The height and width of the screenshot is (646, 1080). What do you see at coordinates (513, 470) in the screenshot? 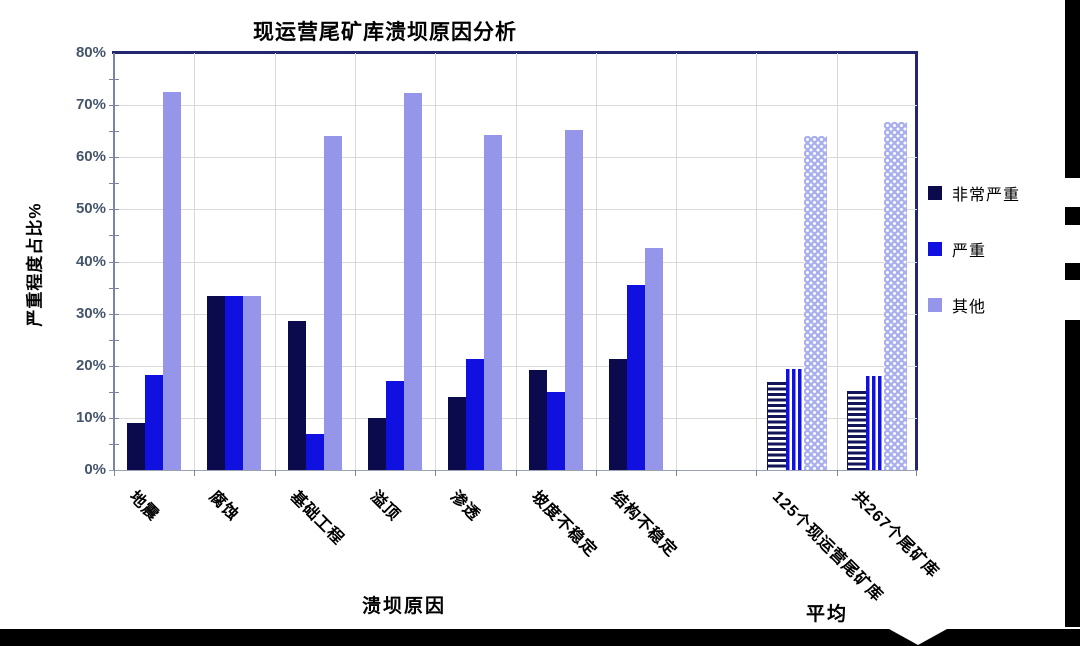
I see `x-axis-line` at bounding box center [513, 470].